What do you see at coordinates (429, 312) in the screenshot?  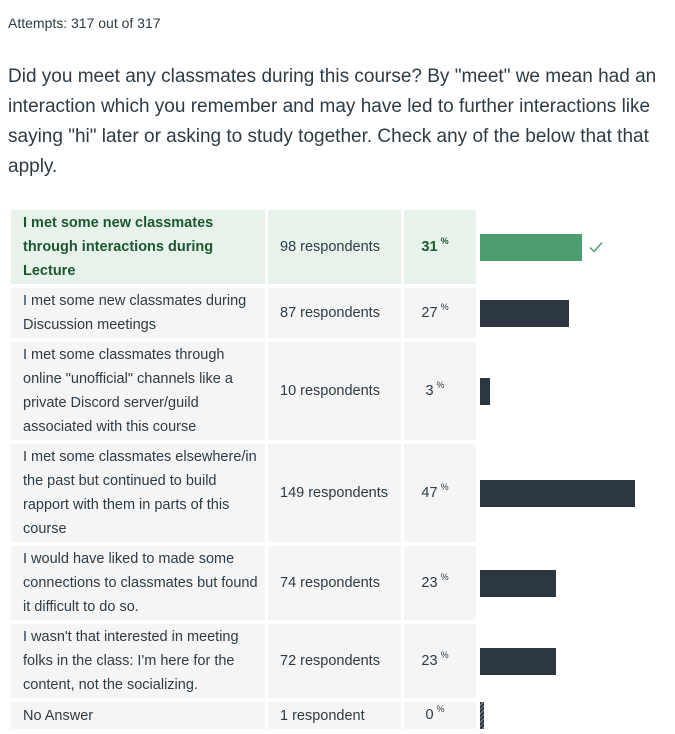 I see `percent-value: 27` at bounding box center [429, 312].